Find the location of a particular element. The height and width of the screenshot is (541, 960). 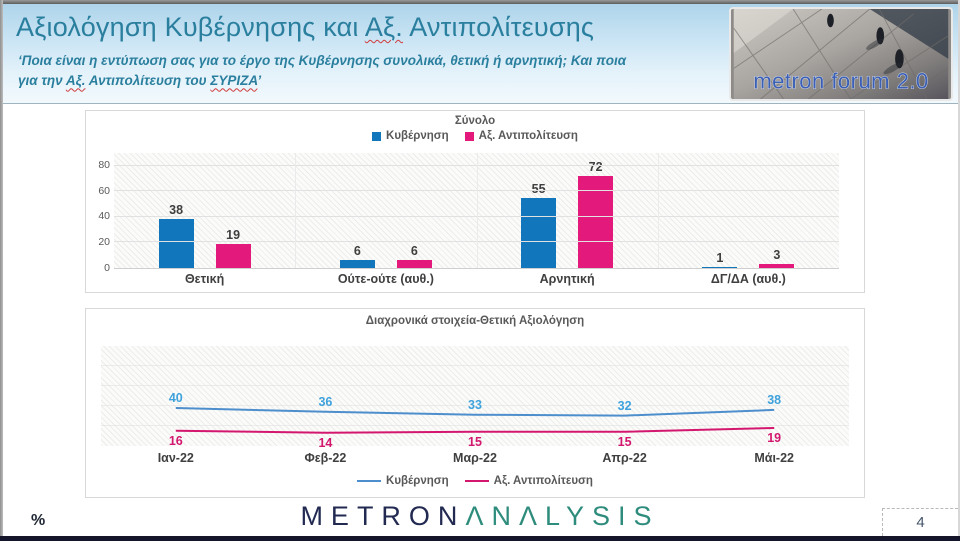

subtitle-line2: για την Αξ. Αντιπολίτευση του ΣΥΡΙΖΑ’ is located at coordinates (322, 81).